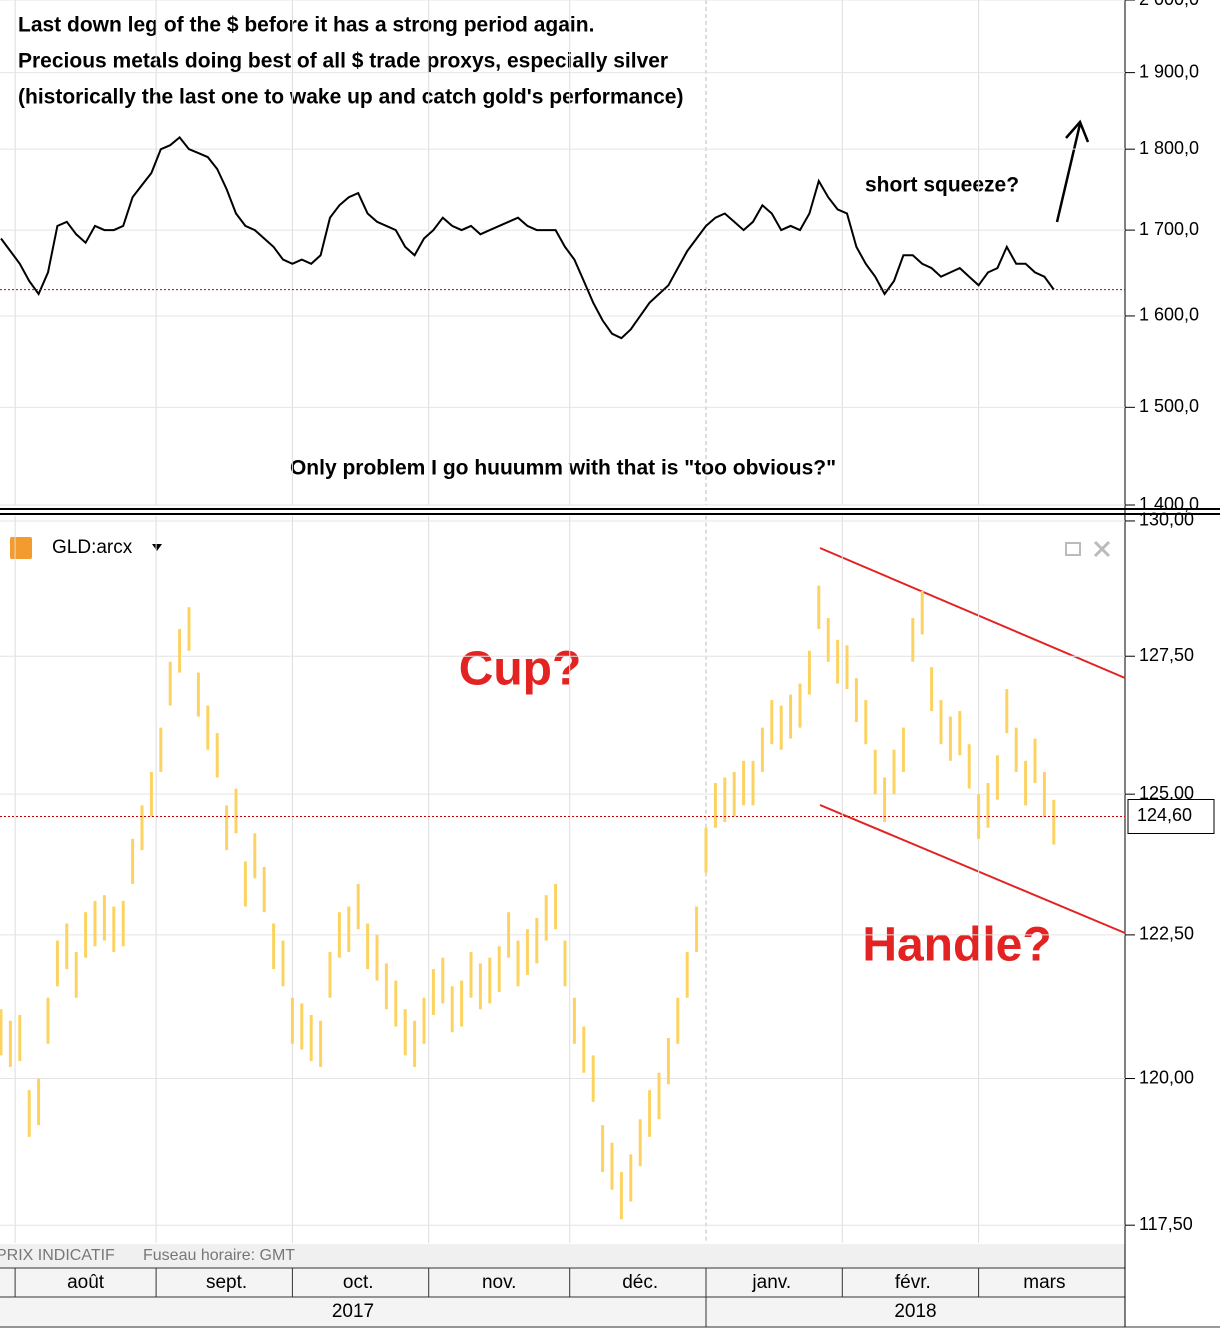 This screenshot has width=1220, height=1331. What do you see at coordinates (562, 1256) in the screenshot?
I see `info-strip` at bounding box center [562, 1256].